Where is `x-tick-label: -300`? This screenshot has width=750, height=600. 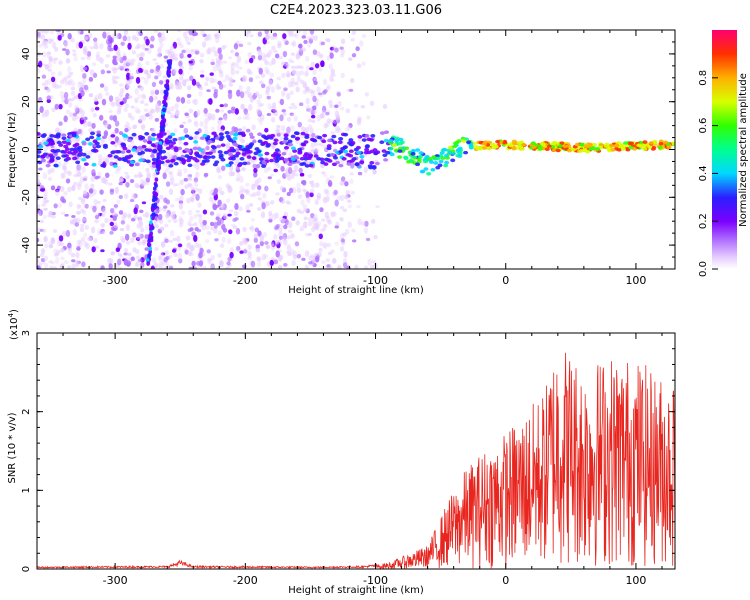
x-tick-label: -300 is located at coordinates (115, 580).